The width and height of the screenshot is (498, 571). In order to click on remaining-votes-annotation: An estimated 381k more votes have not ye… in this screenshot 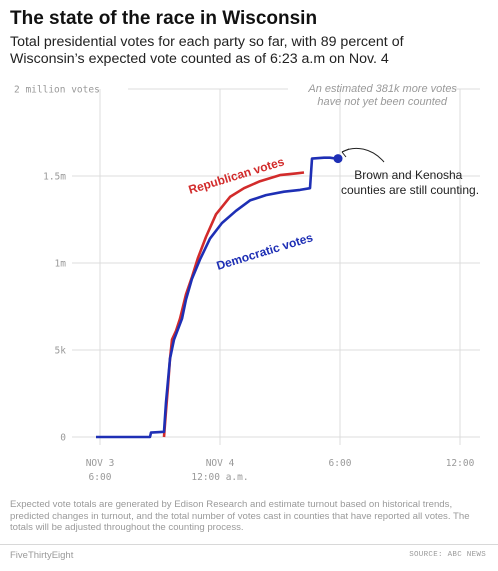, I will do `click(383, 95)`.